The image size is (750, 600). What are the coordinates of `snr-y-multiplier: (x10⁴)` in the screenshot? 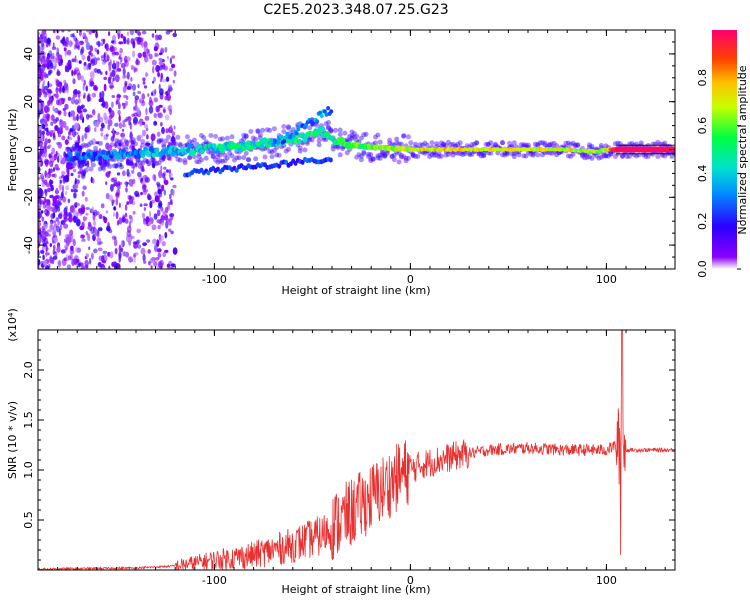 It's located at (12, 325).